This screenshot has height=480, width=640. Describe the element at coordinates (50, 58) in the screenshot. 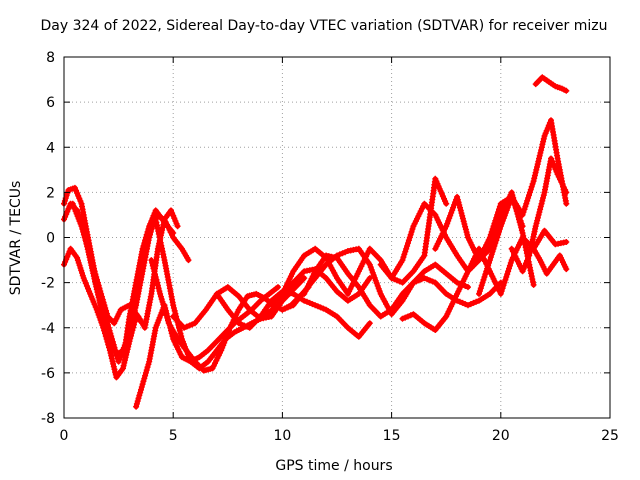

I see `y-tick-label: 8` at that location.